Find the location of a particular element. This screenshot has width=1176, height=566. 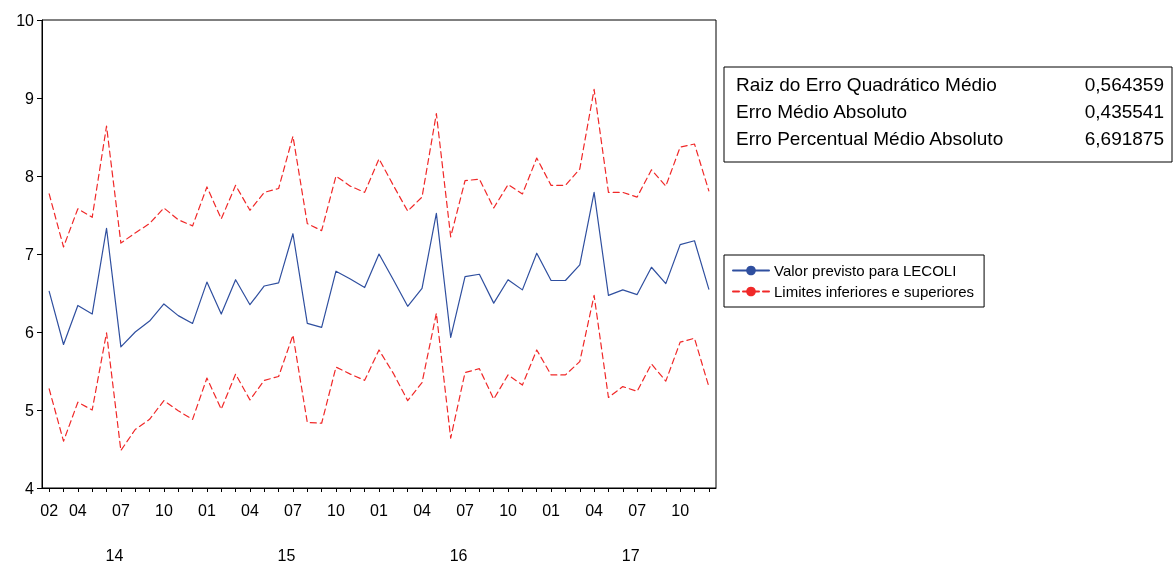

y-tick-label: 9 is located at coordinates (30, 98).